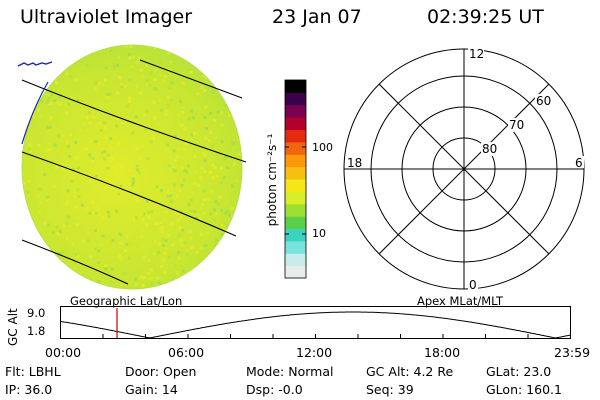 The image size is (600, 400). I want to click on mlt-label-18: 18, so click(354, 163).